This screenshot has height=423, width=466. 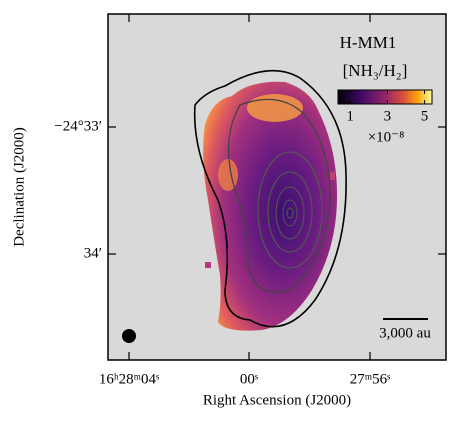 I want to click on colorbar-scale, so click(x=385, y=97).